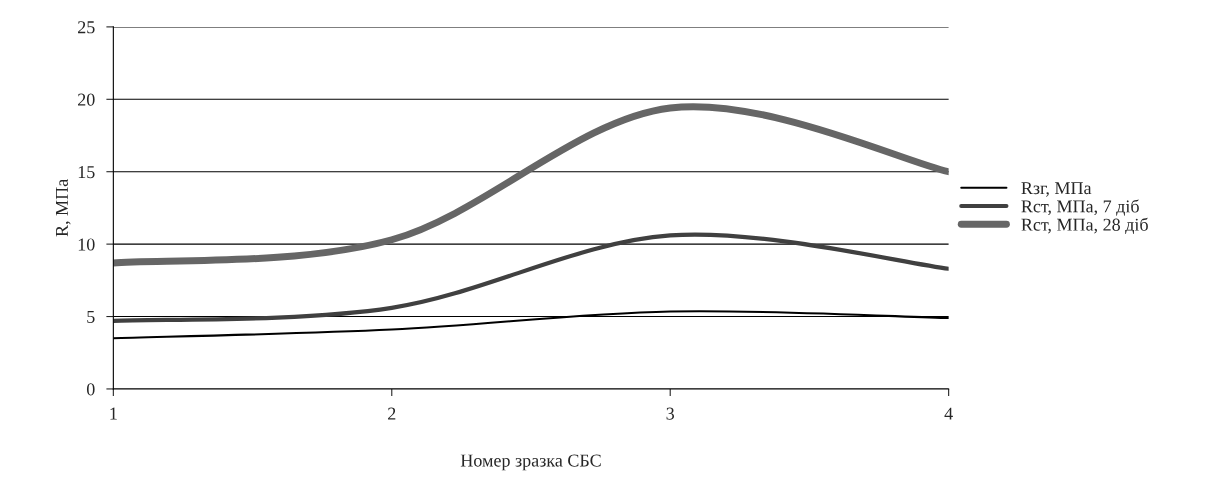  I want to click on legend-label: Rст, МПа, 7 діб, so click(1080, 207).